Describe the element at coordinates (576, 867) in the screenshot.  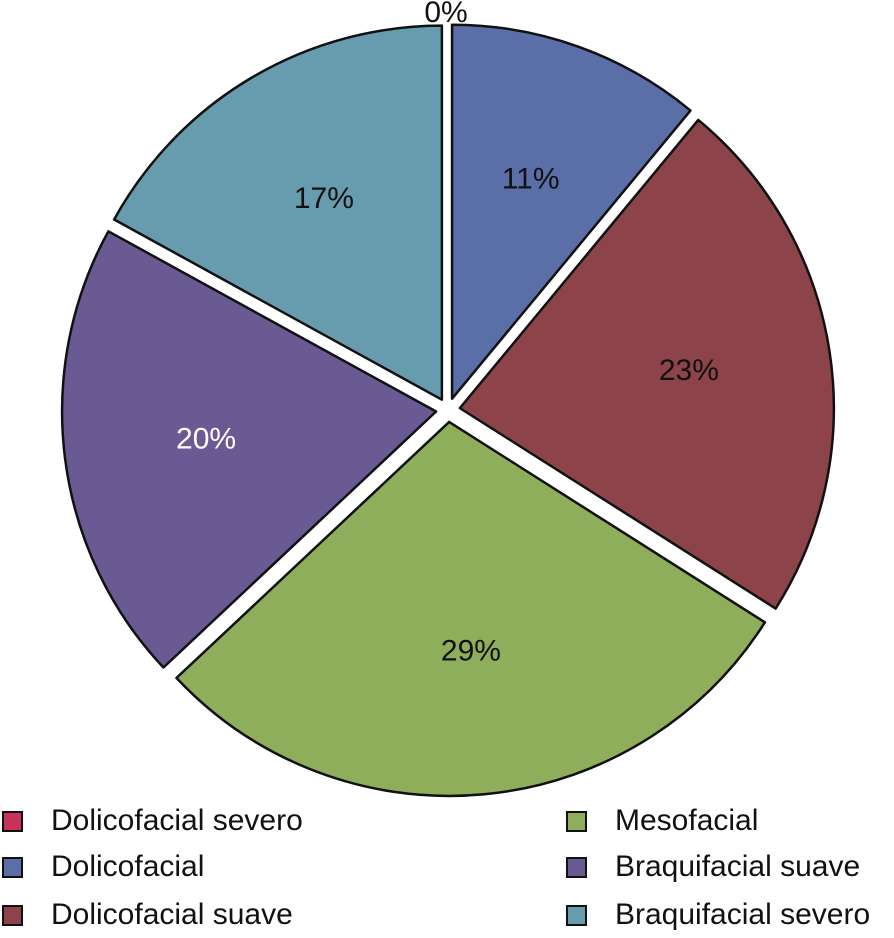
I see `legend-swatch-braquifacial-suave` at that location.